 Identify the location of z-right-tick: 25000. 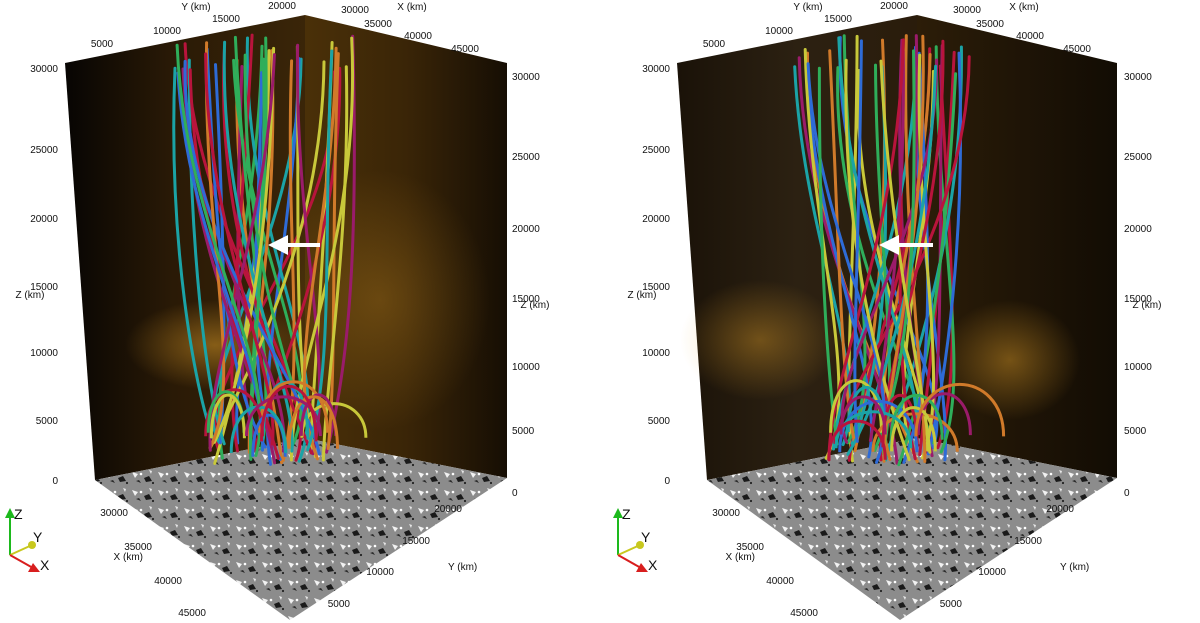
(526, 157).